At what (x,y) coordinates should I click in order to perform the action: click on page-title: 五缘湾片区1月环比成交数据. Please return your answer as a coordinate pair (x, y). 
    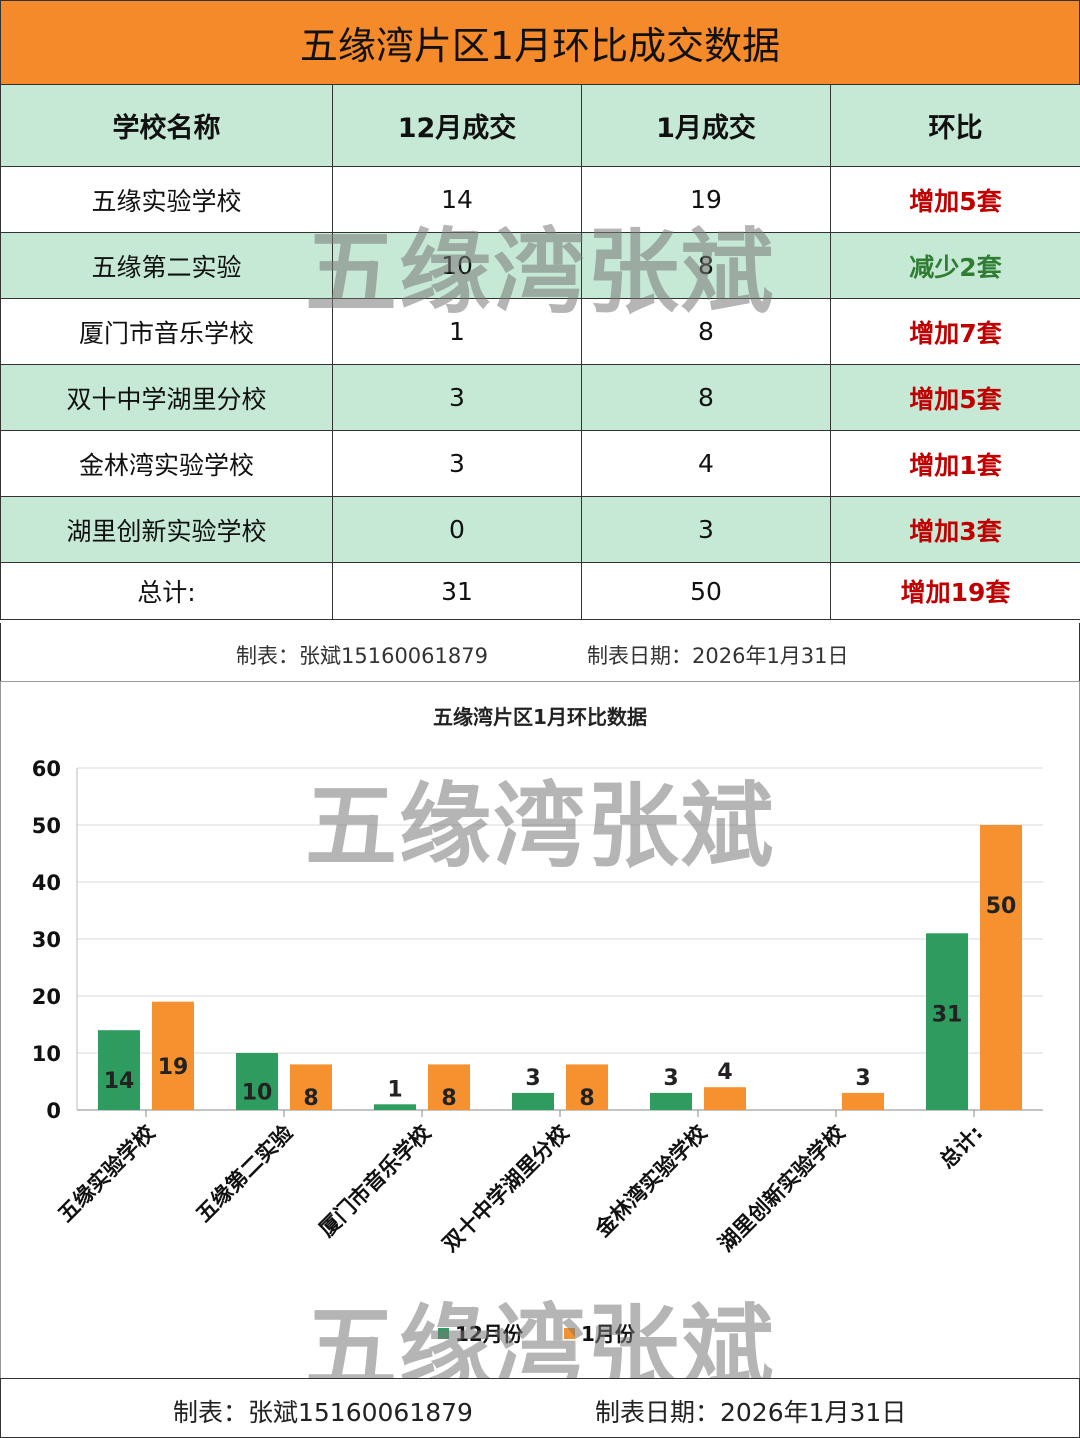
    Looking at the image, I should click on (540, 42).